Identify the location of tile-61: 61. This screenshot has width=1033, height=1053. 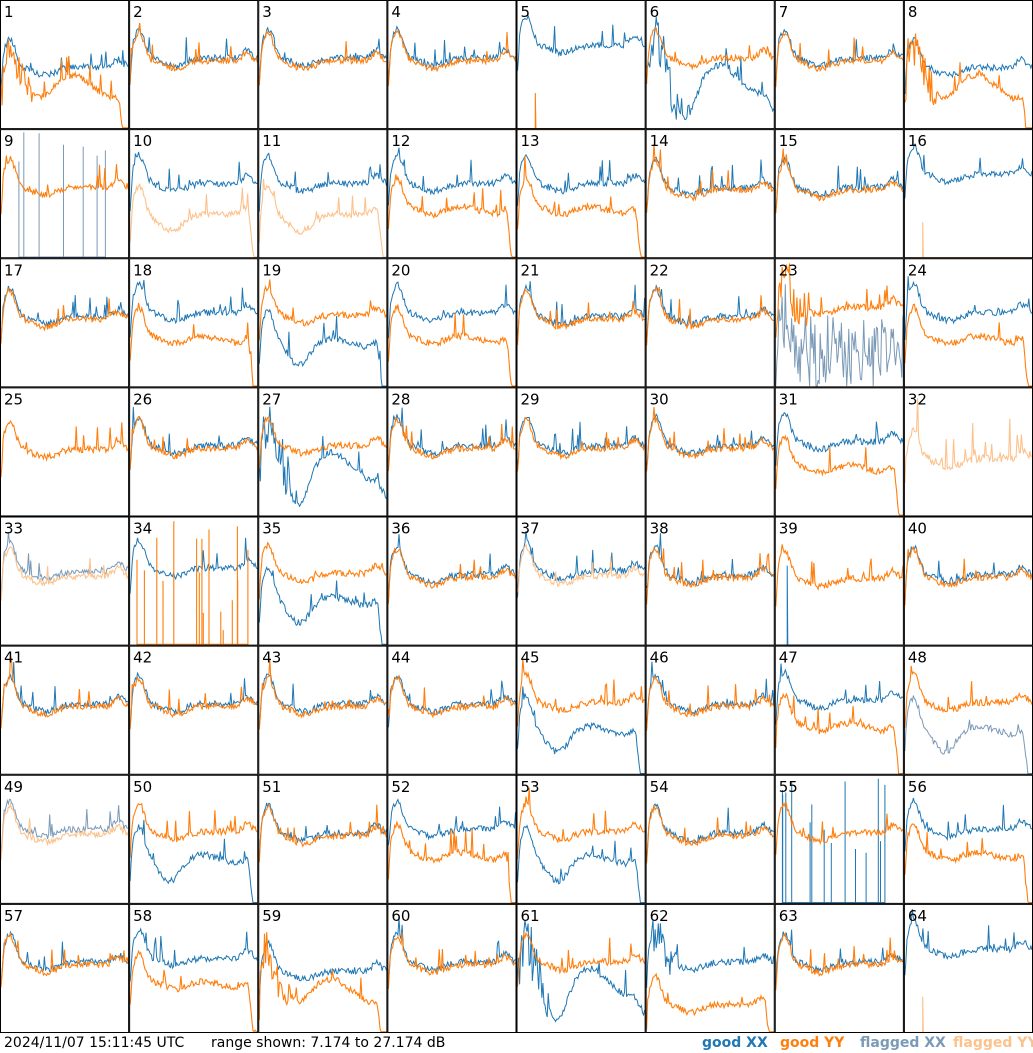
(581, 968).